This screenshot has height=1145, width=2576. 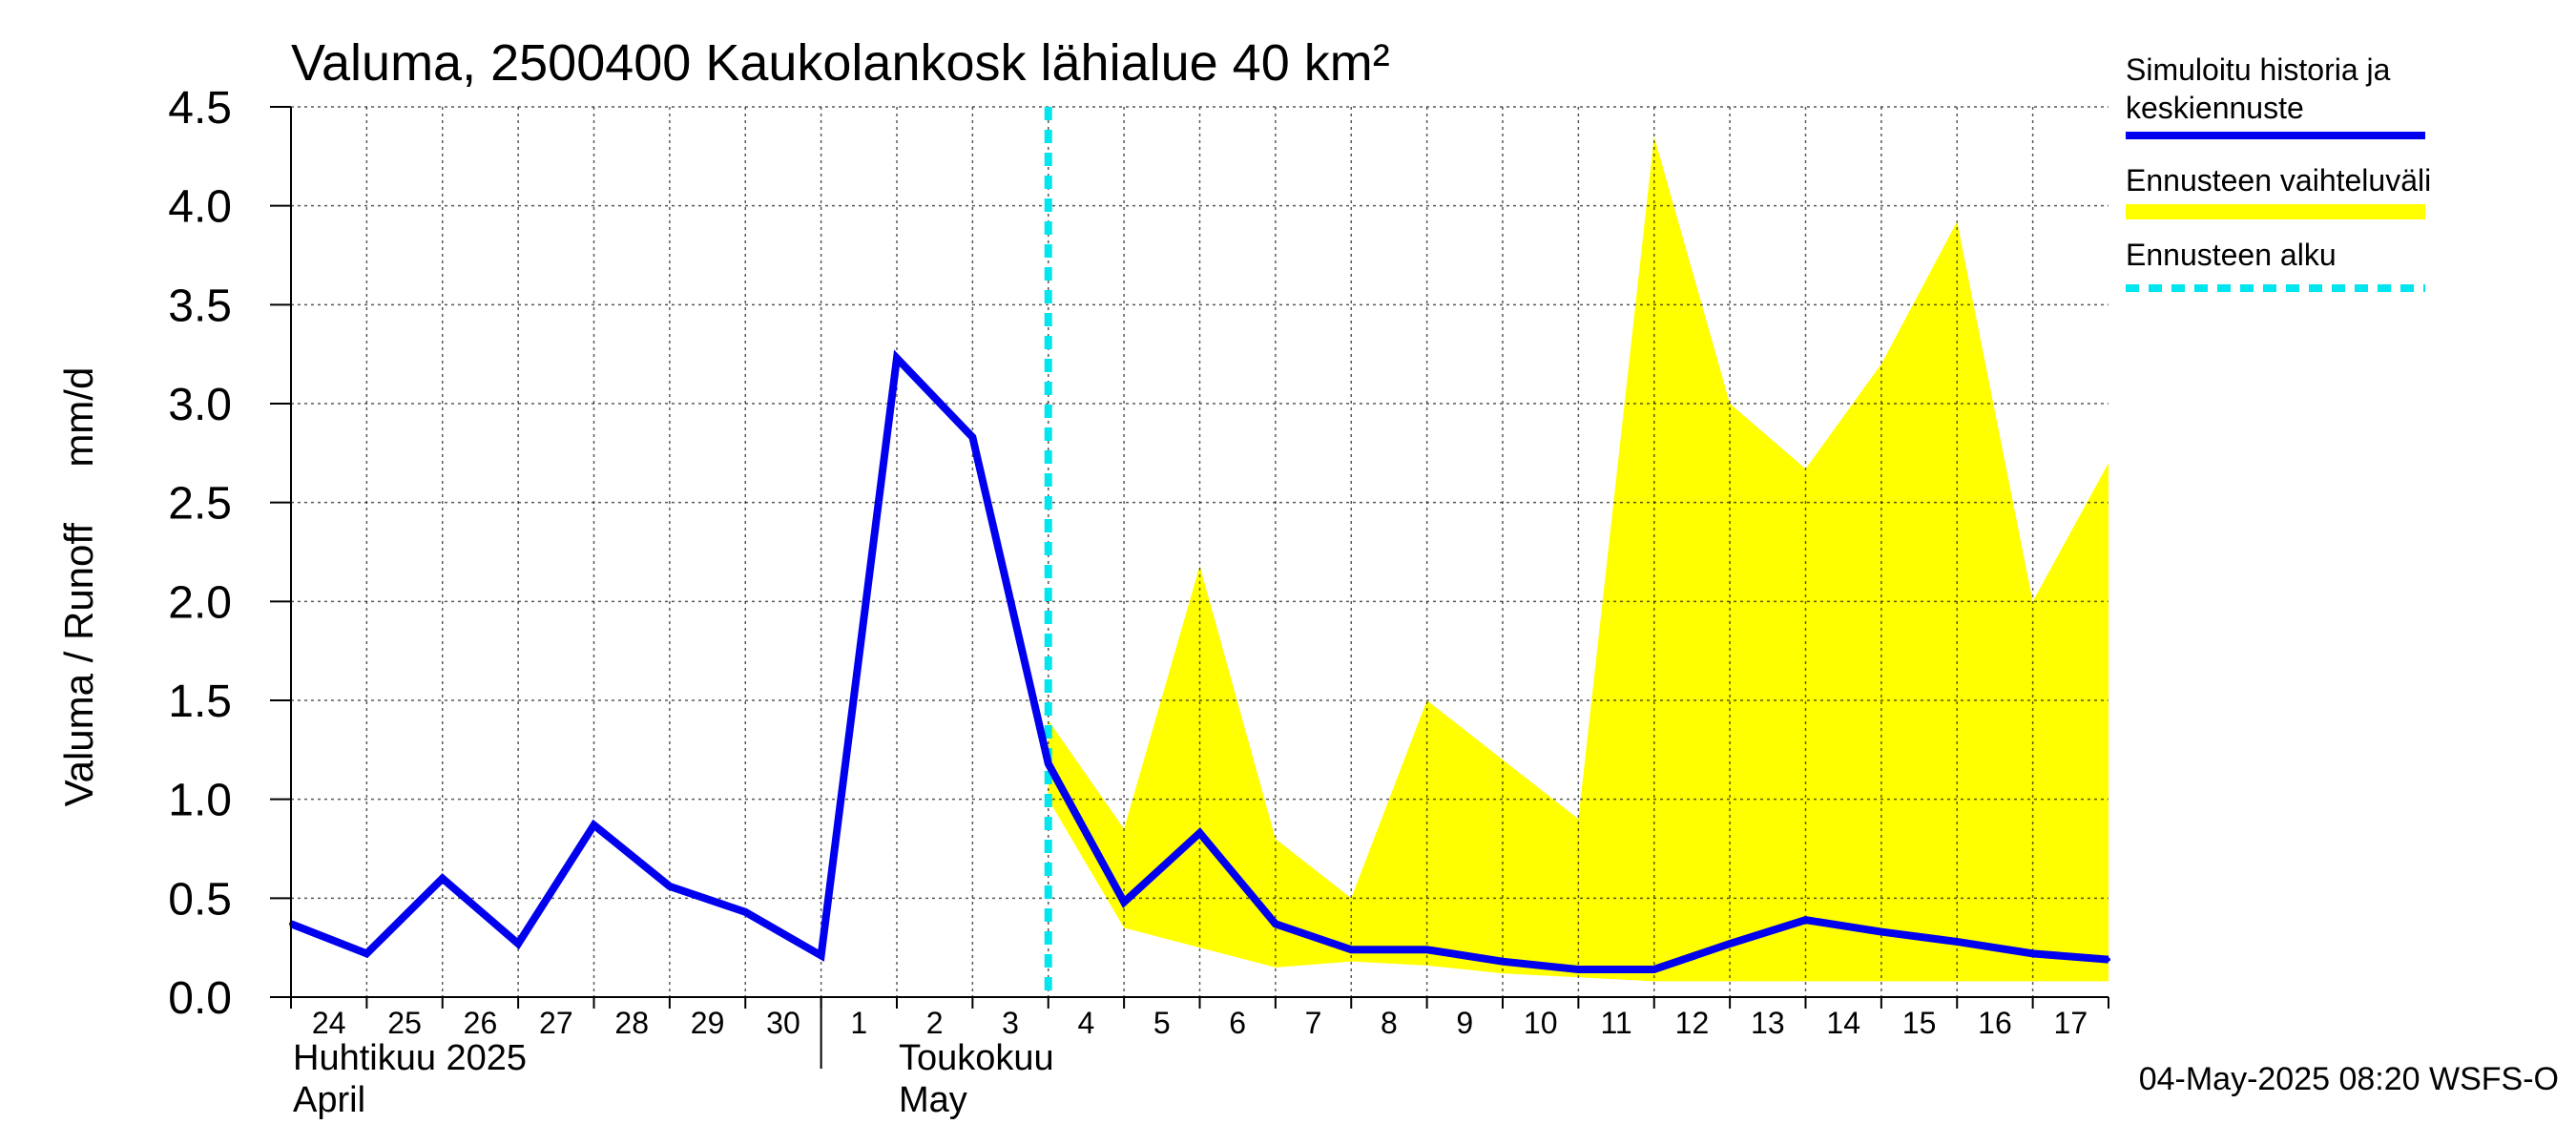 What do you see at coordinates (200, 109) in the screenshot?
I see `y-tick-label: 4.5` at bounding box center [200, 109].